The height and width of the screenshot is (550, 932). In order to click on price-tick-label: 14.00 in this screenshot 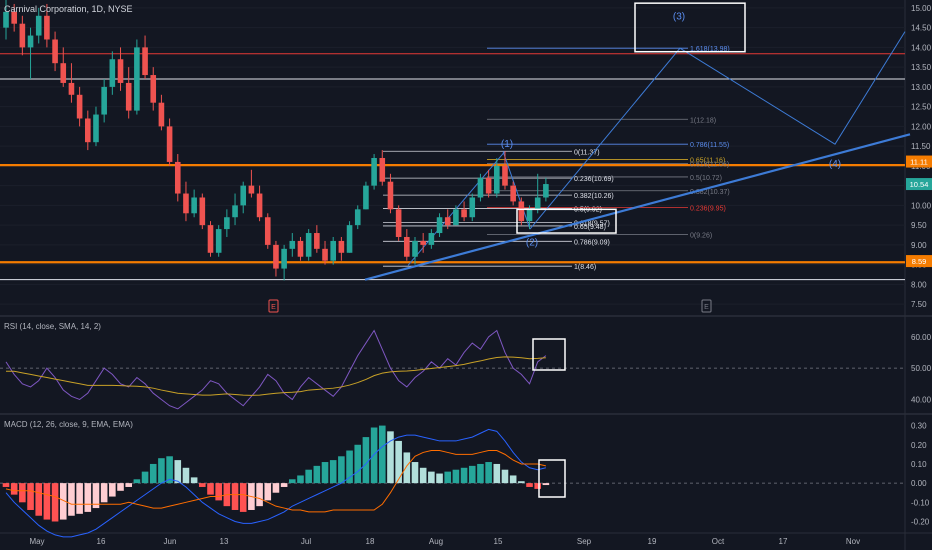, I will do `click(921, 47)`.